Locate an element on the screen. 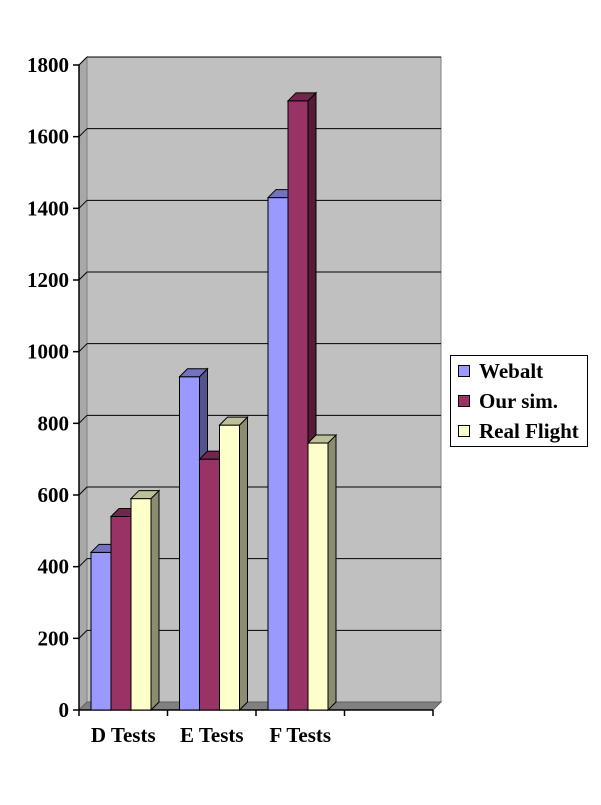  legend-swatch-real-flight is located at coordinates (464, 431).